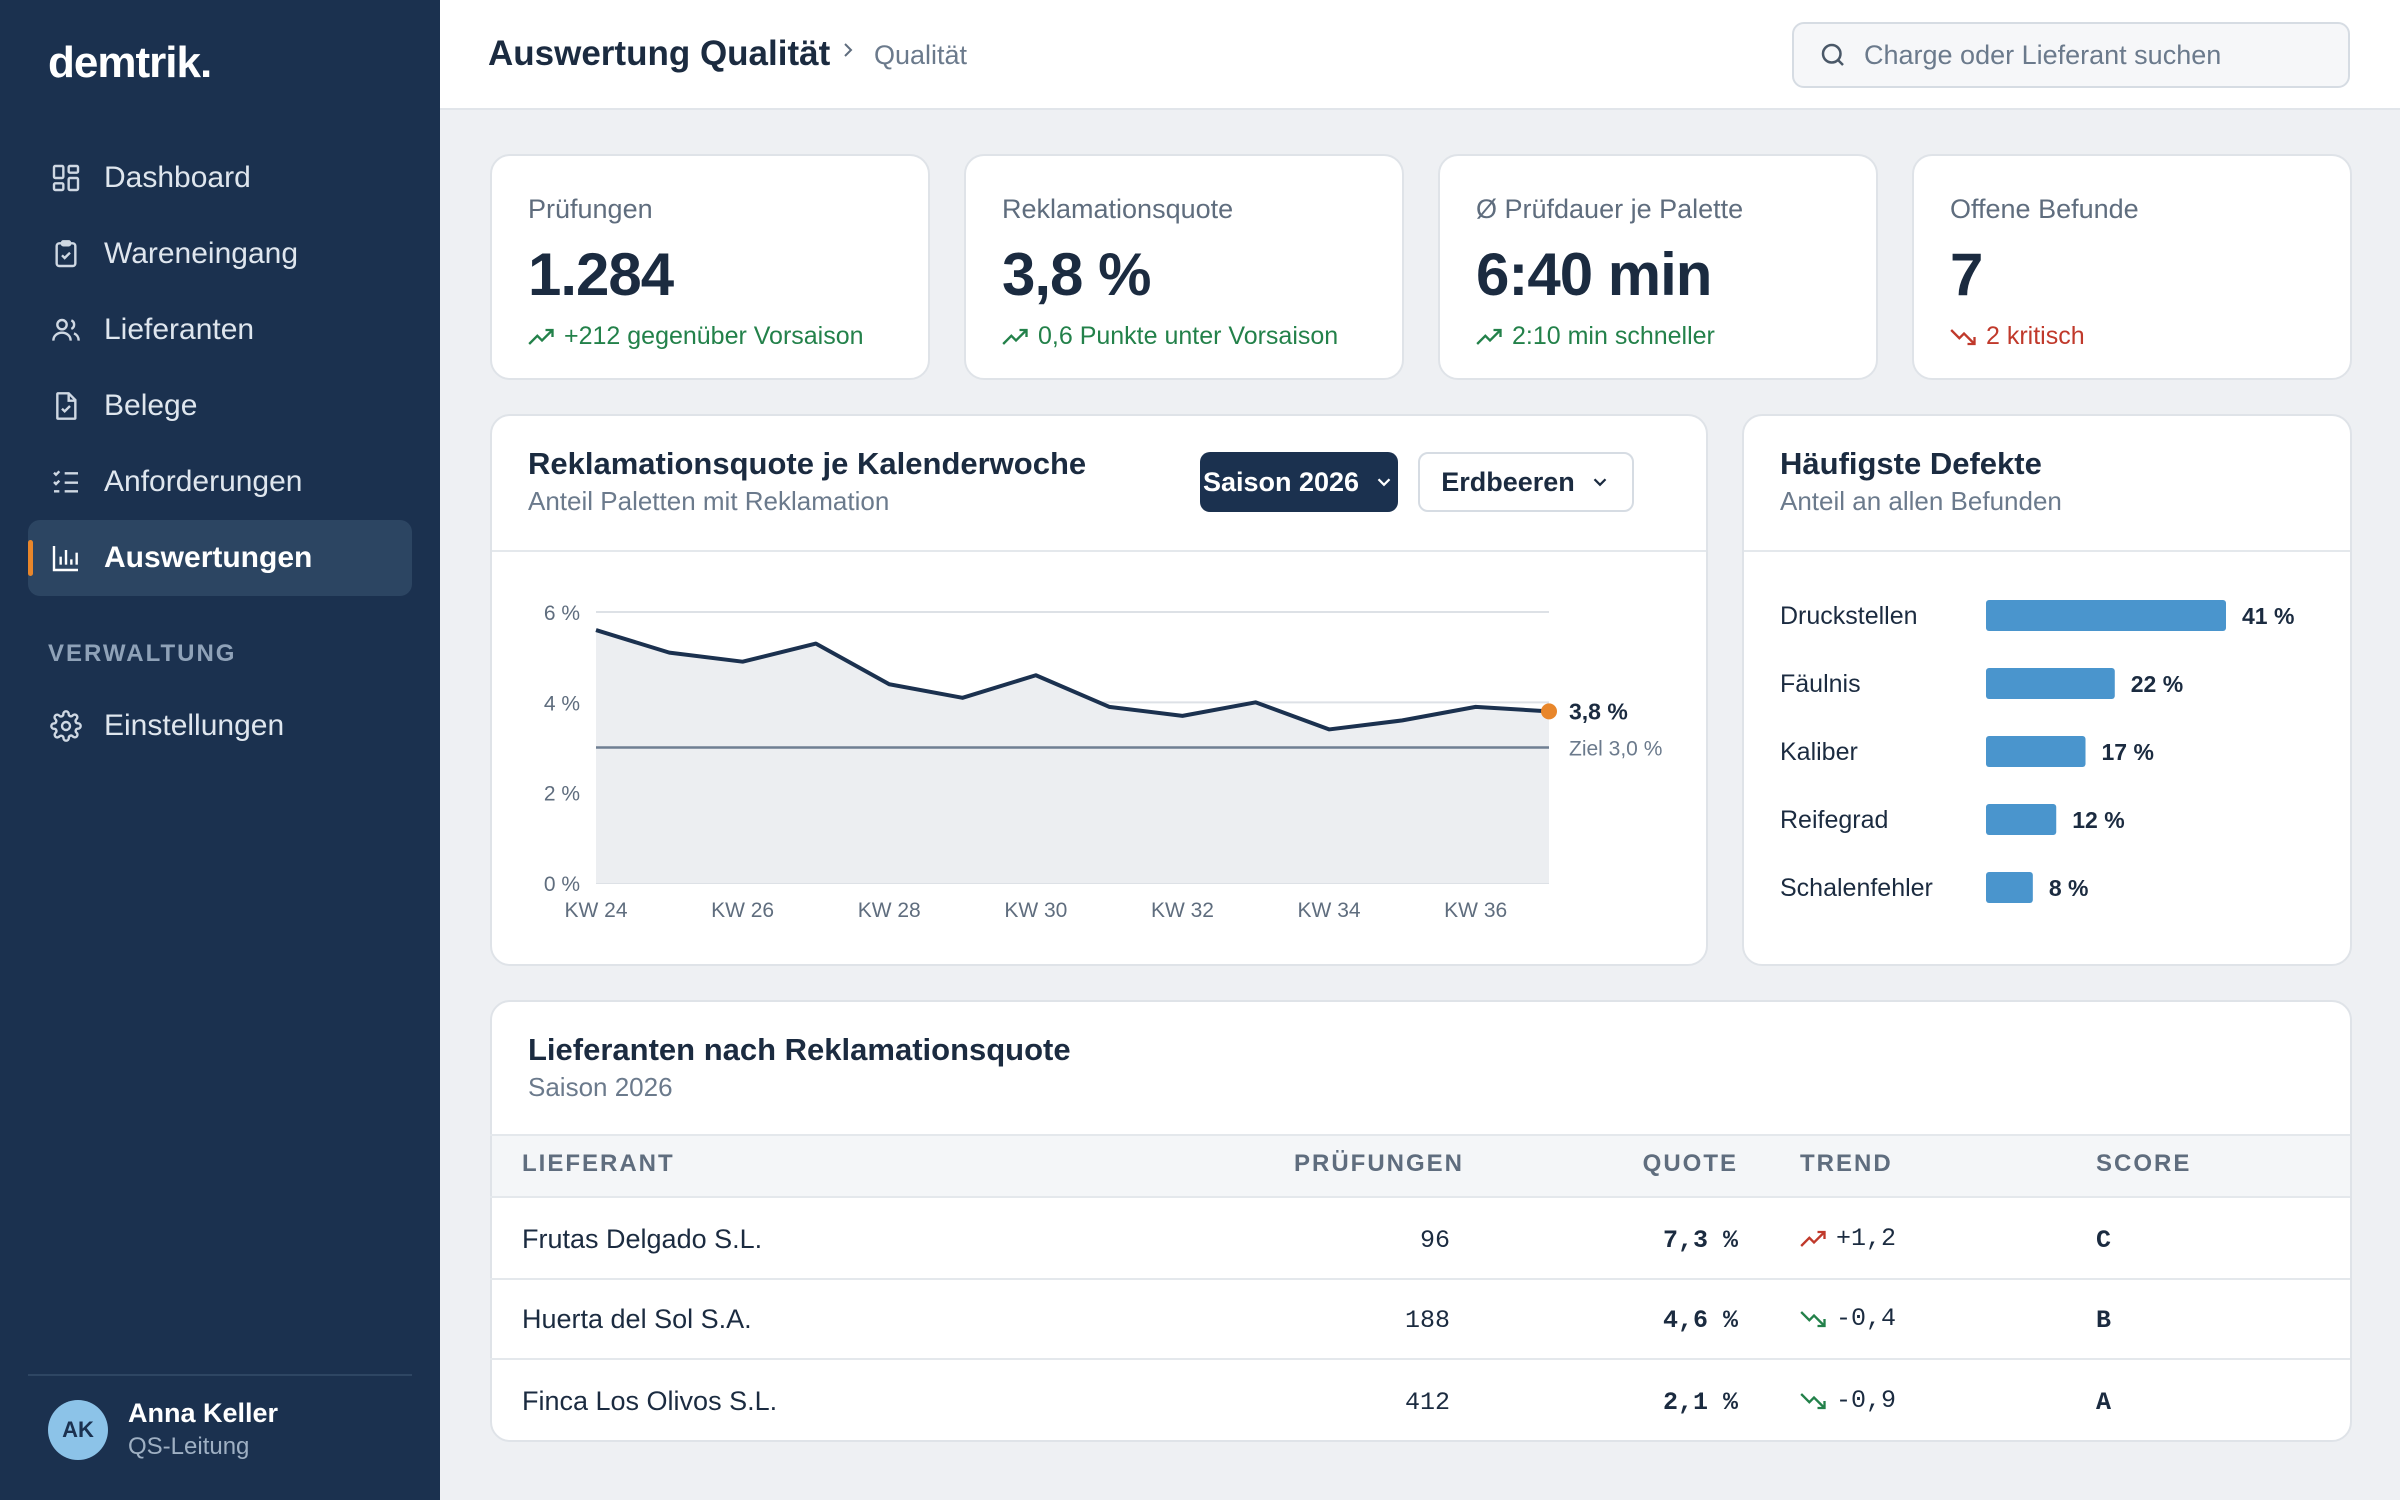 This screenshot has width=2400, height=1500. What do you see at coordinates (1182, 910) in the screenshot?
I see `x-tick-label: KW 32` at bounding box center [1182, 910].